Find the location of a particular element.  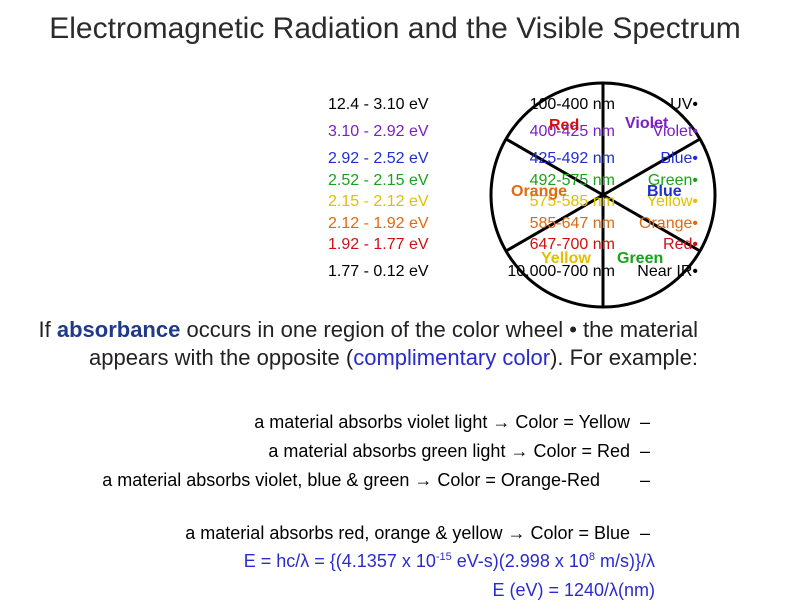

wheel-label-orange: Orange is located at coordinates (539, 191).